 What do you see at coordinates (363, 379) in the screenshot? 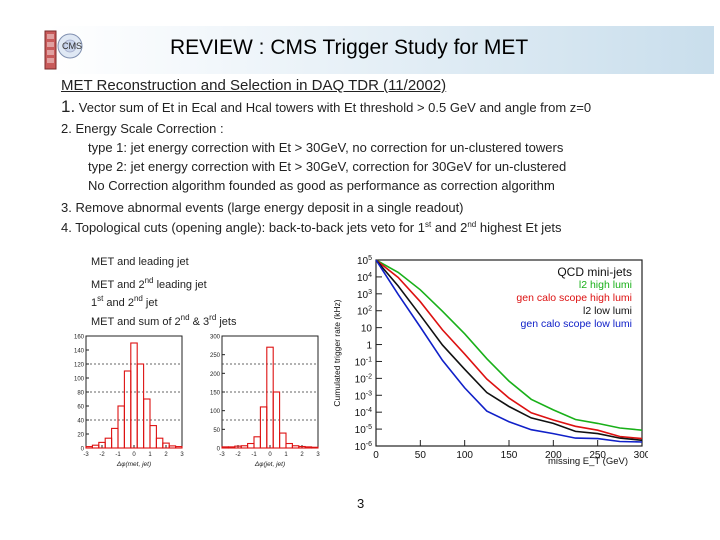
I see `rate-y-tick-label: 10⁻²` at bounding box center [363, 379].